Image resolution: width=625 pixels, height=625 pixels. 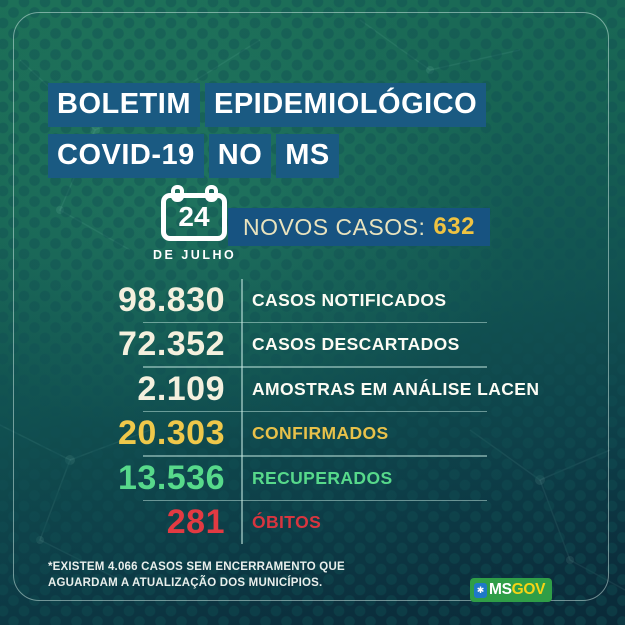 I want to click on stat-row-samples: 2.109 AMOSTRAS EM ANÁLISE LACEN, so click(x=312, y=389).